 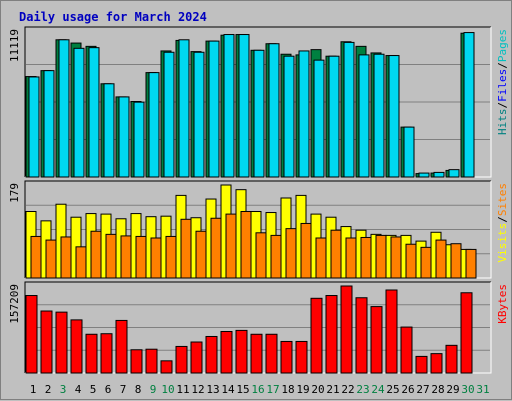 What do you see at coordinates (14, 193) in the screenshot?
I see `panel-max-label: 179` at bounding box center [14, 193].